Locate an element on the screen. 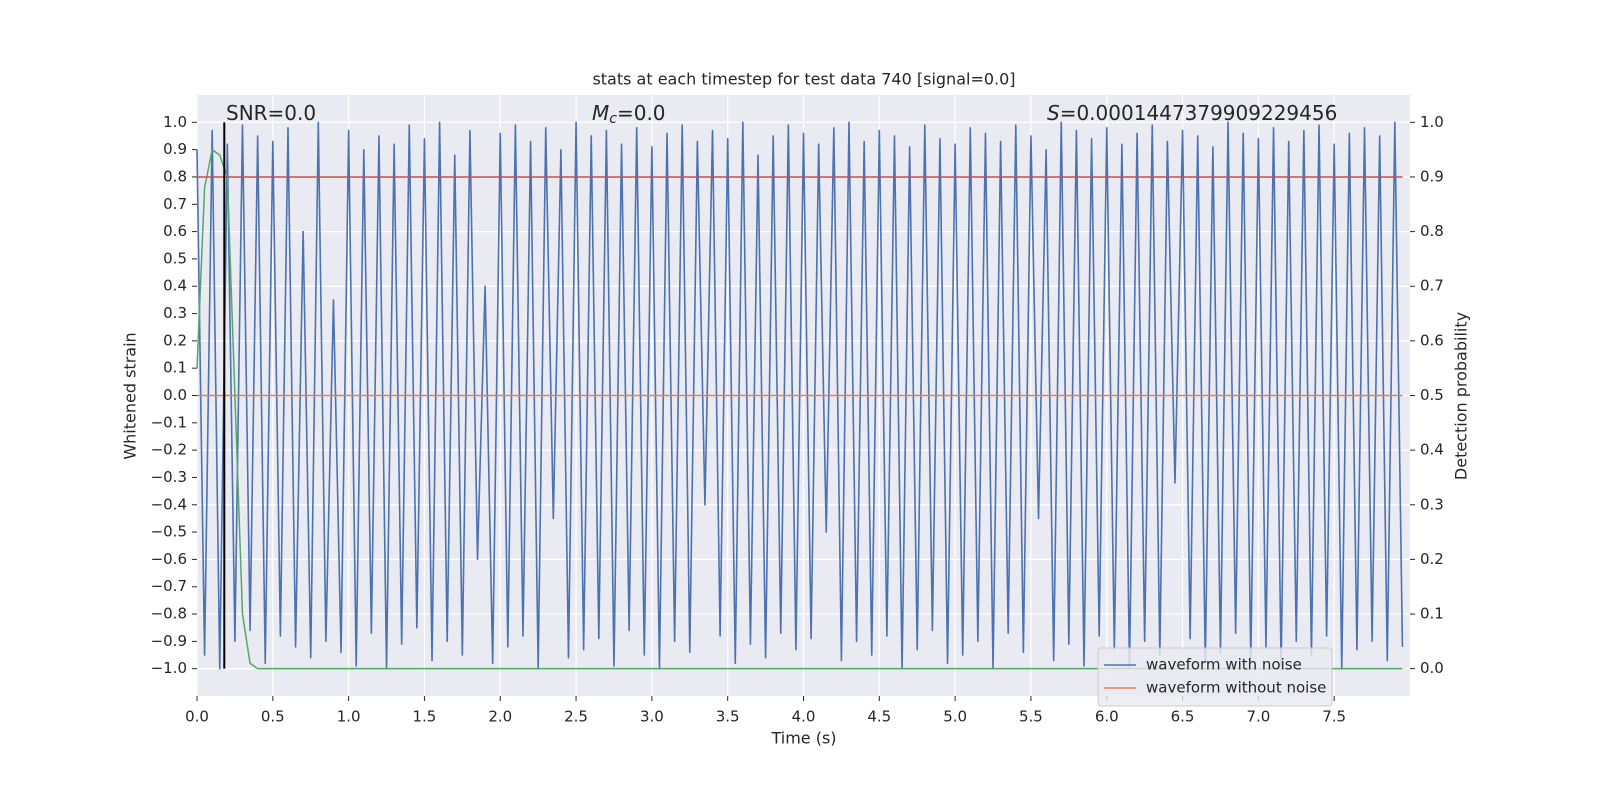 The height and width of the screenshot is (800, 1600). y-tick-label: −0.6 is located at coordinates (169, 559).